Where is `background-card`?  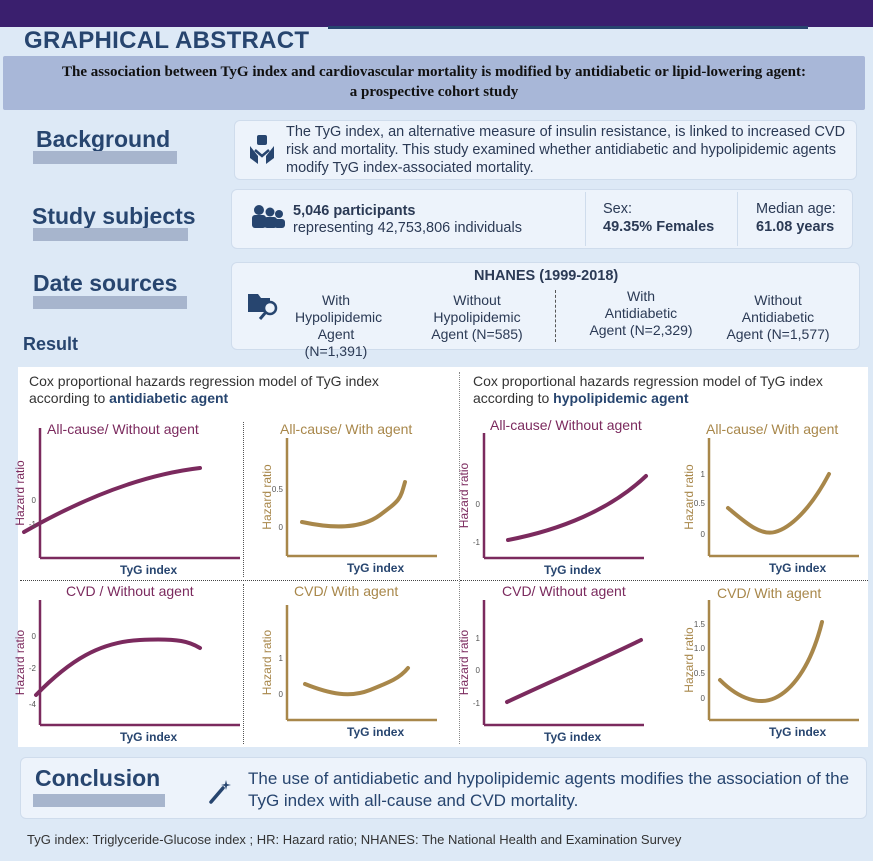
background-card is located at coordinates (545, 150).